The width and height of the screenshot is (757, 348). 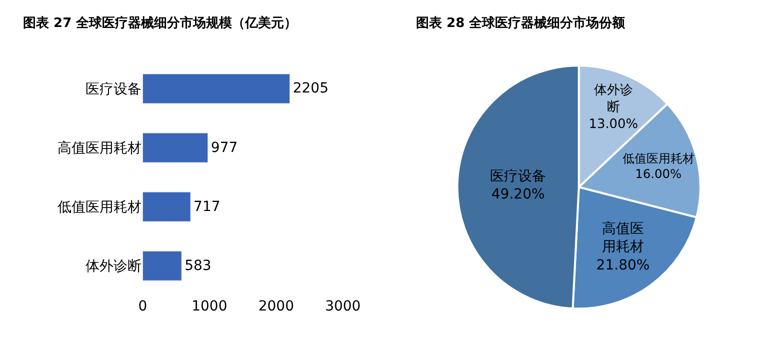 I want to click on y-tick-label: 低值医用耗材, so click(x=100, y=208).